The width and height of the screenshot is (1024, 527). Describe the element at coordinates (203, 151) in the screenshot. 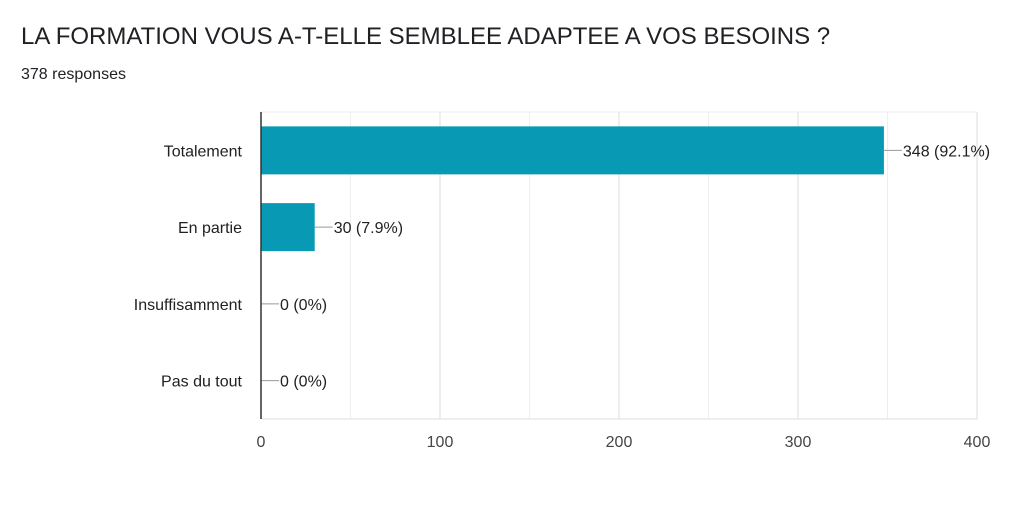

I see `category-label: Totalement` at that location.